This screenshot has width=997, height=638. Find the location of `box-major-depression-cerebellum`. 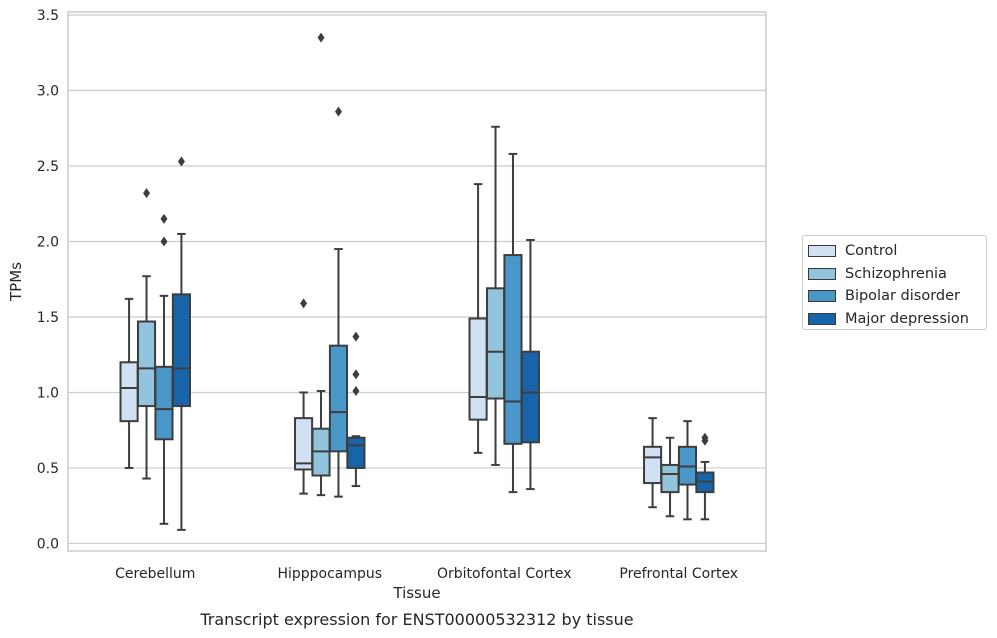

box-major-depression-cerebellum is located at coordinates (181, 343).